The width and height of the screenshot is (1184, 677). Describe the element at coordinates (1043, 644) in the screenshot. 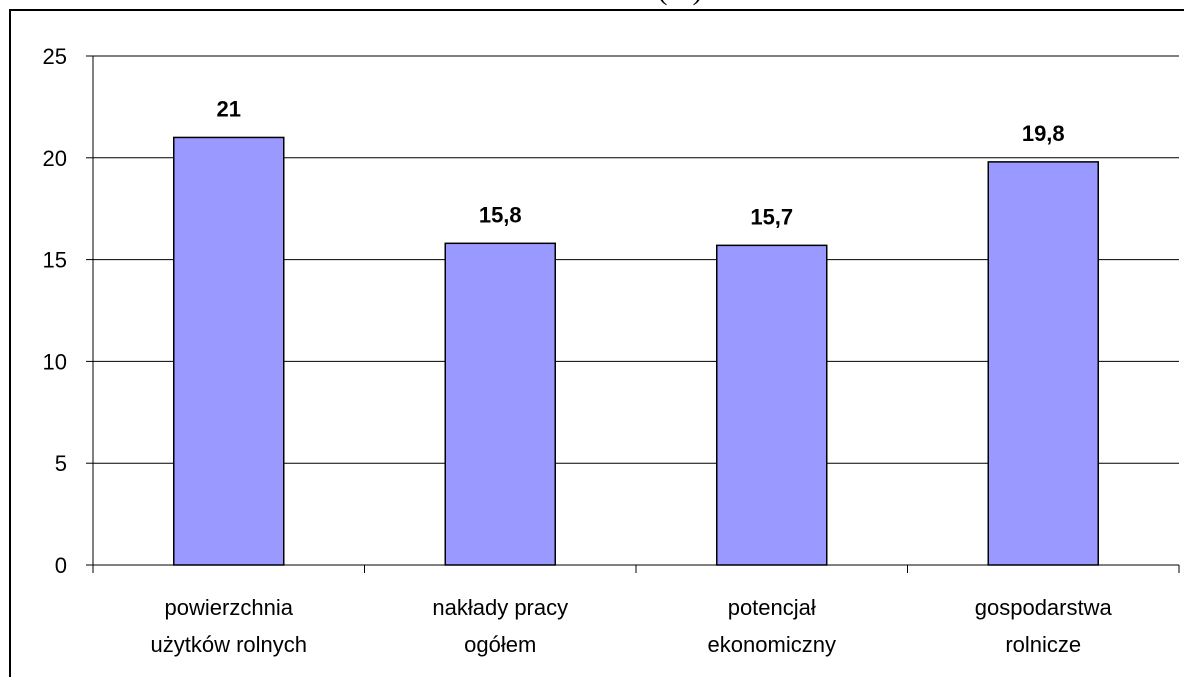

I see `x-category-label: rolnicze` at that location.